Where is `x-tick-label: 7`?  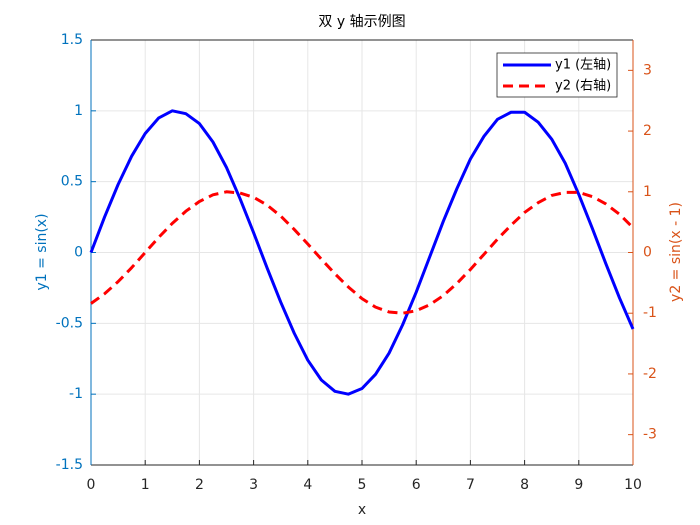
x-tick-label: 7 is located at coordinates (470, 485).